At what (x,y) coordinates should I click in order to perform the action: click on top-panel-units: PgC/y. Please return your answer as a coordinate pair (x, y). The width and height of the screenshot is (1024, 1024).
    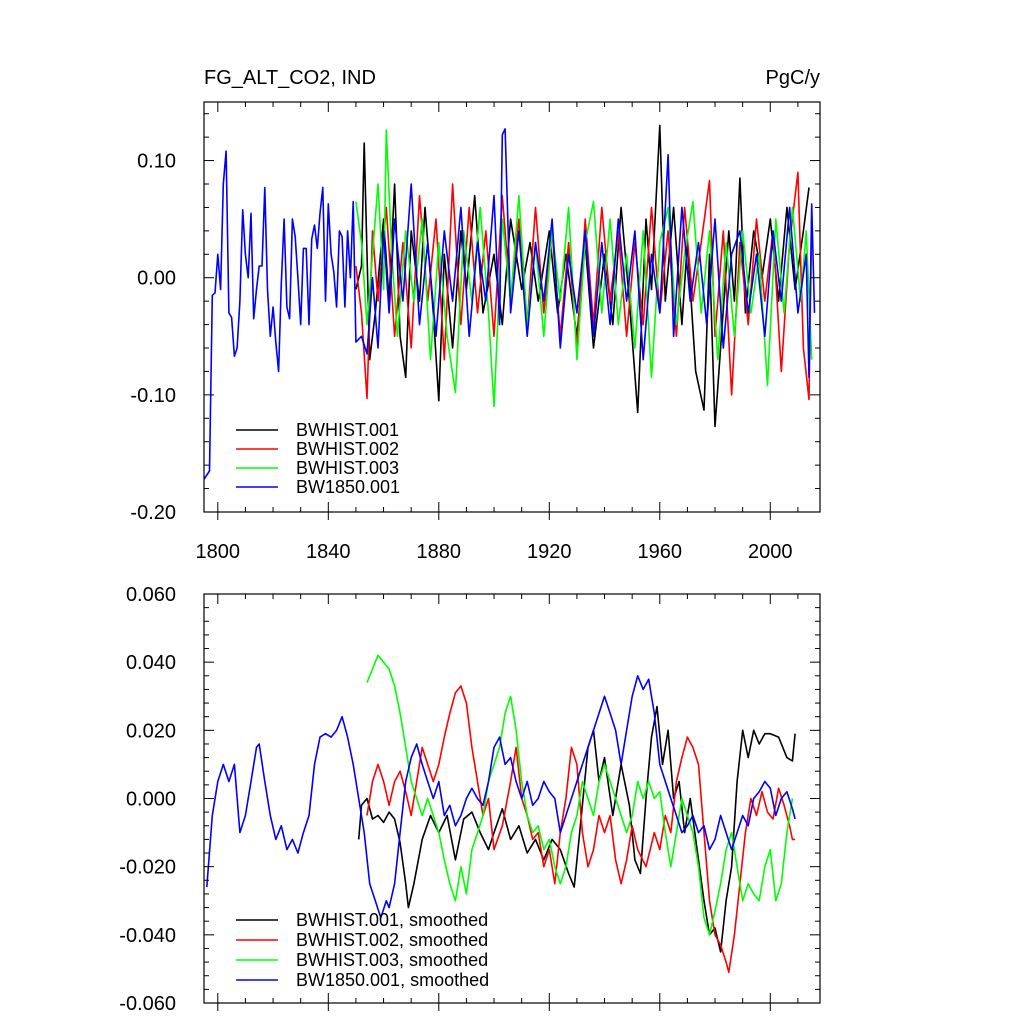
    Looking at the image, I should click on (793, 78).